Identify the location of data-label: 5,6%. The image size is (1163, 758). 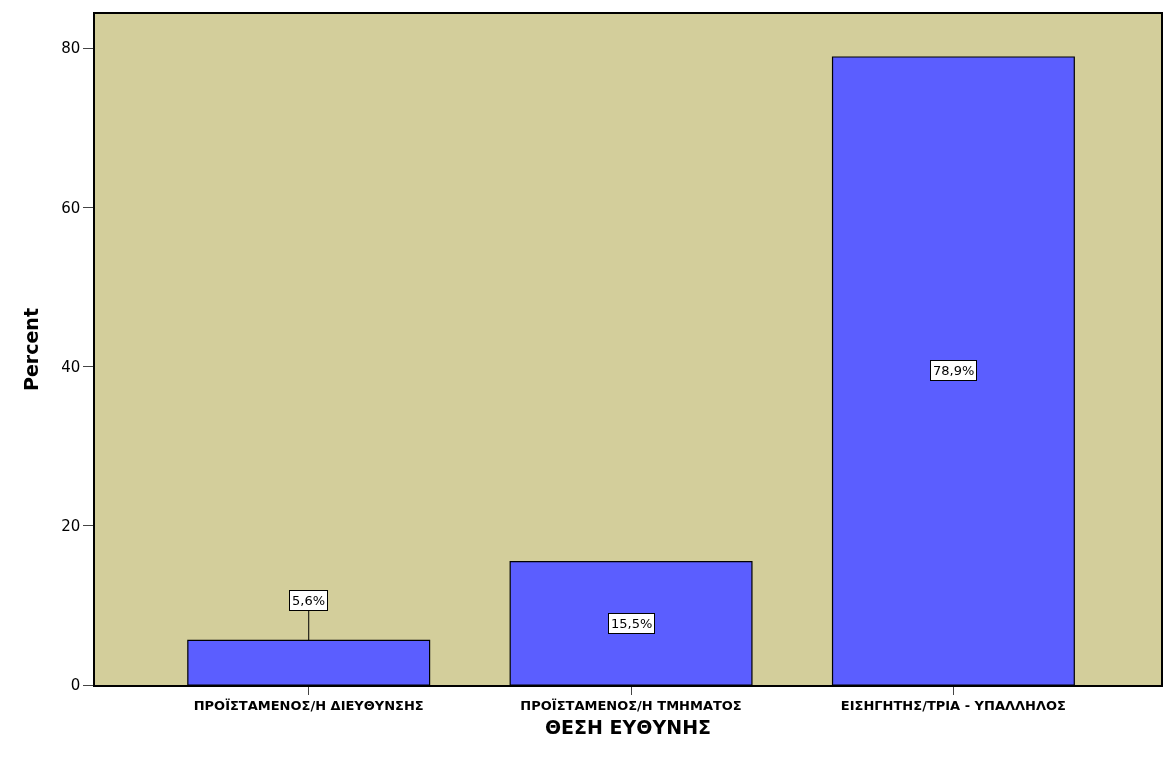
(309, 600).